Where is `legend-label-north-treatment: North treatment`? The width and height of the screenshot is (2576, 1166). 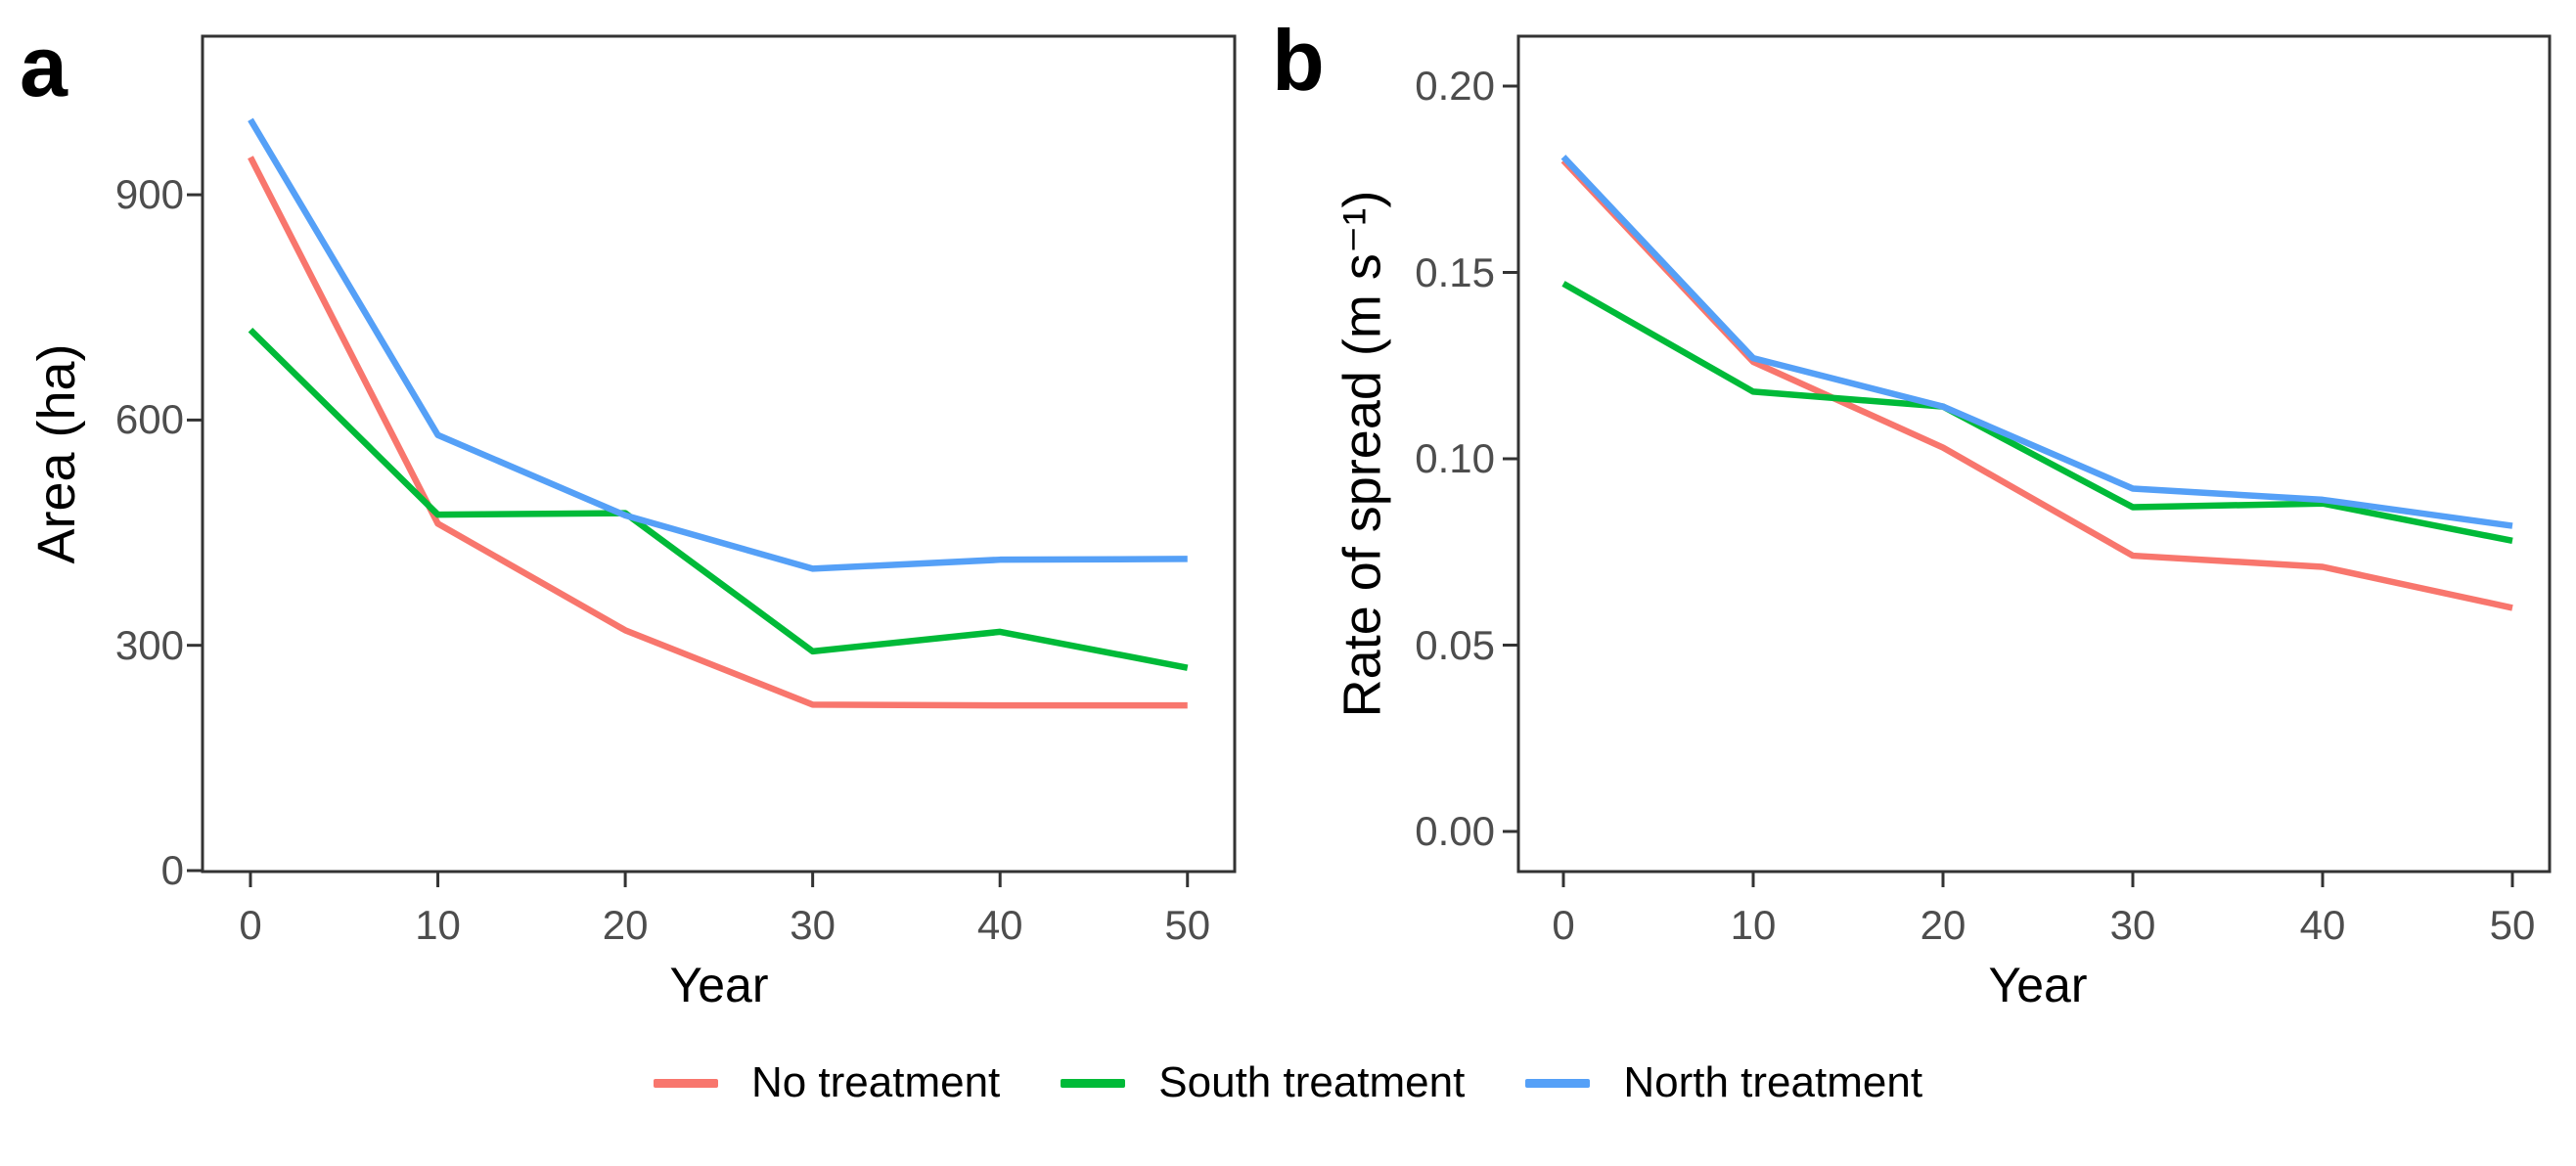 legend-label-north-treatment: North treatment is located at coordinates (1773, 1082).